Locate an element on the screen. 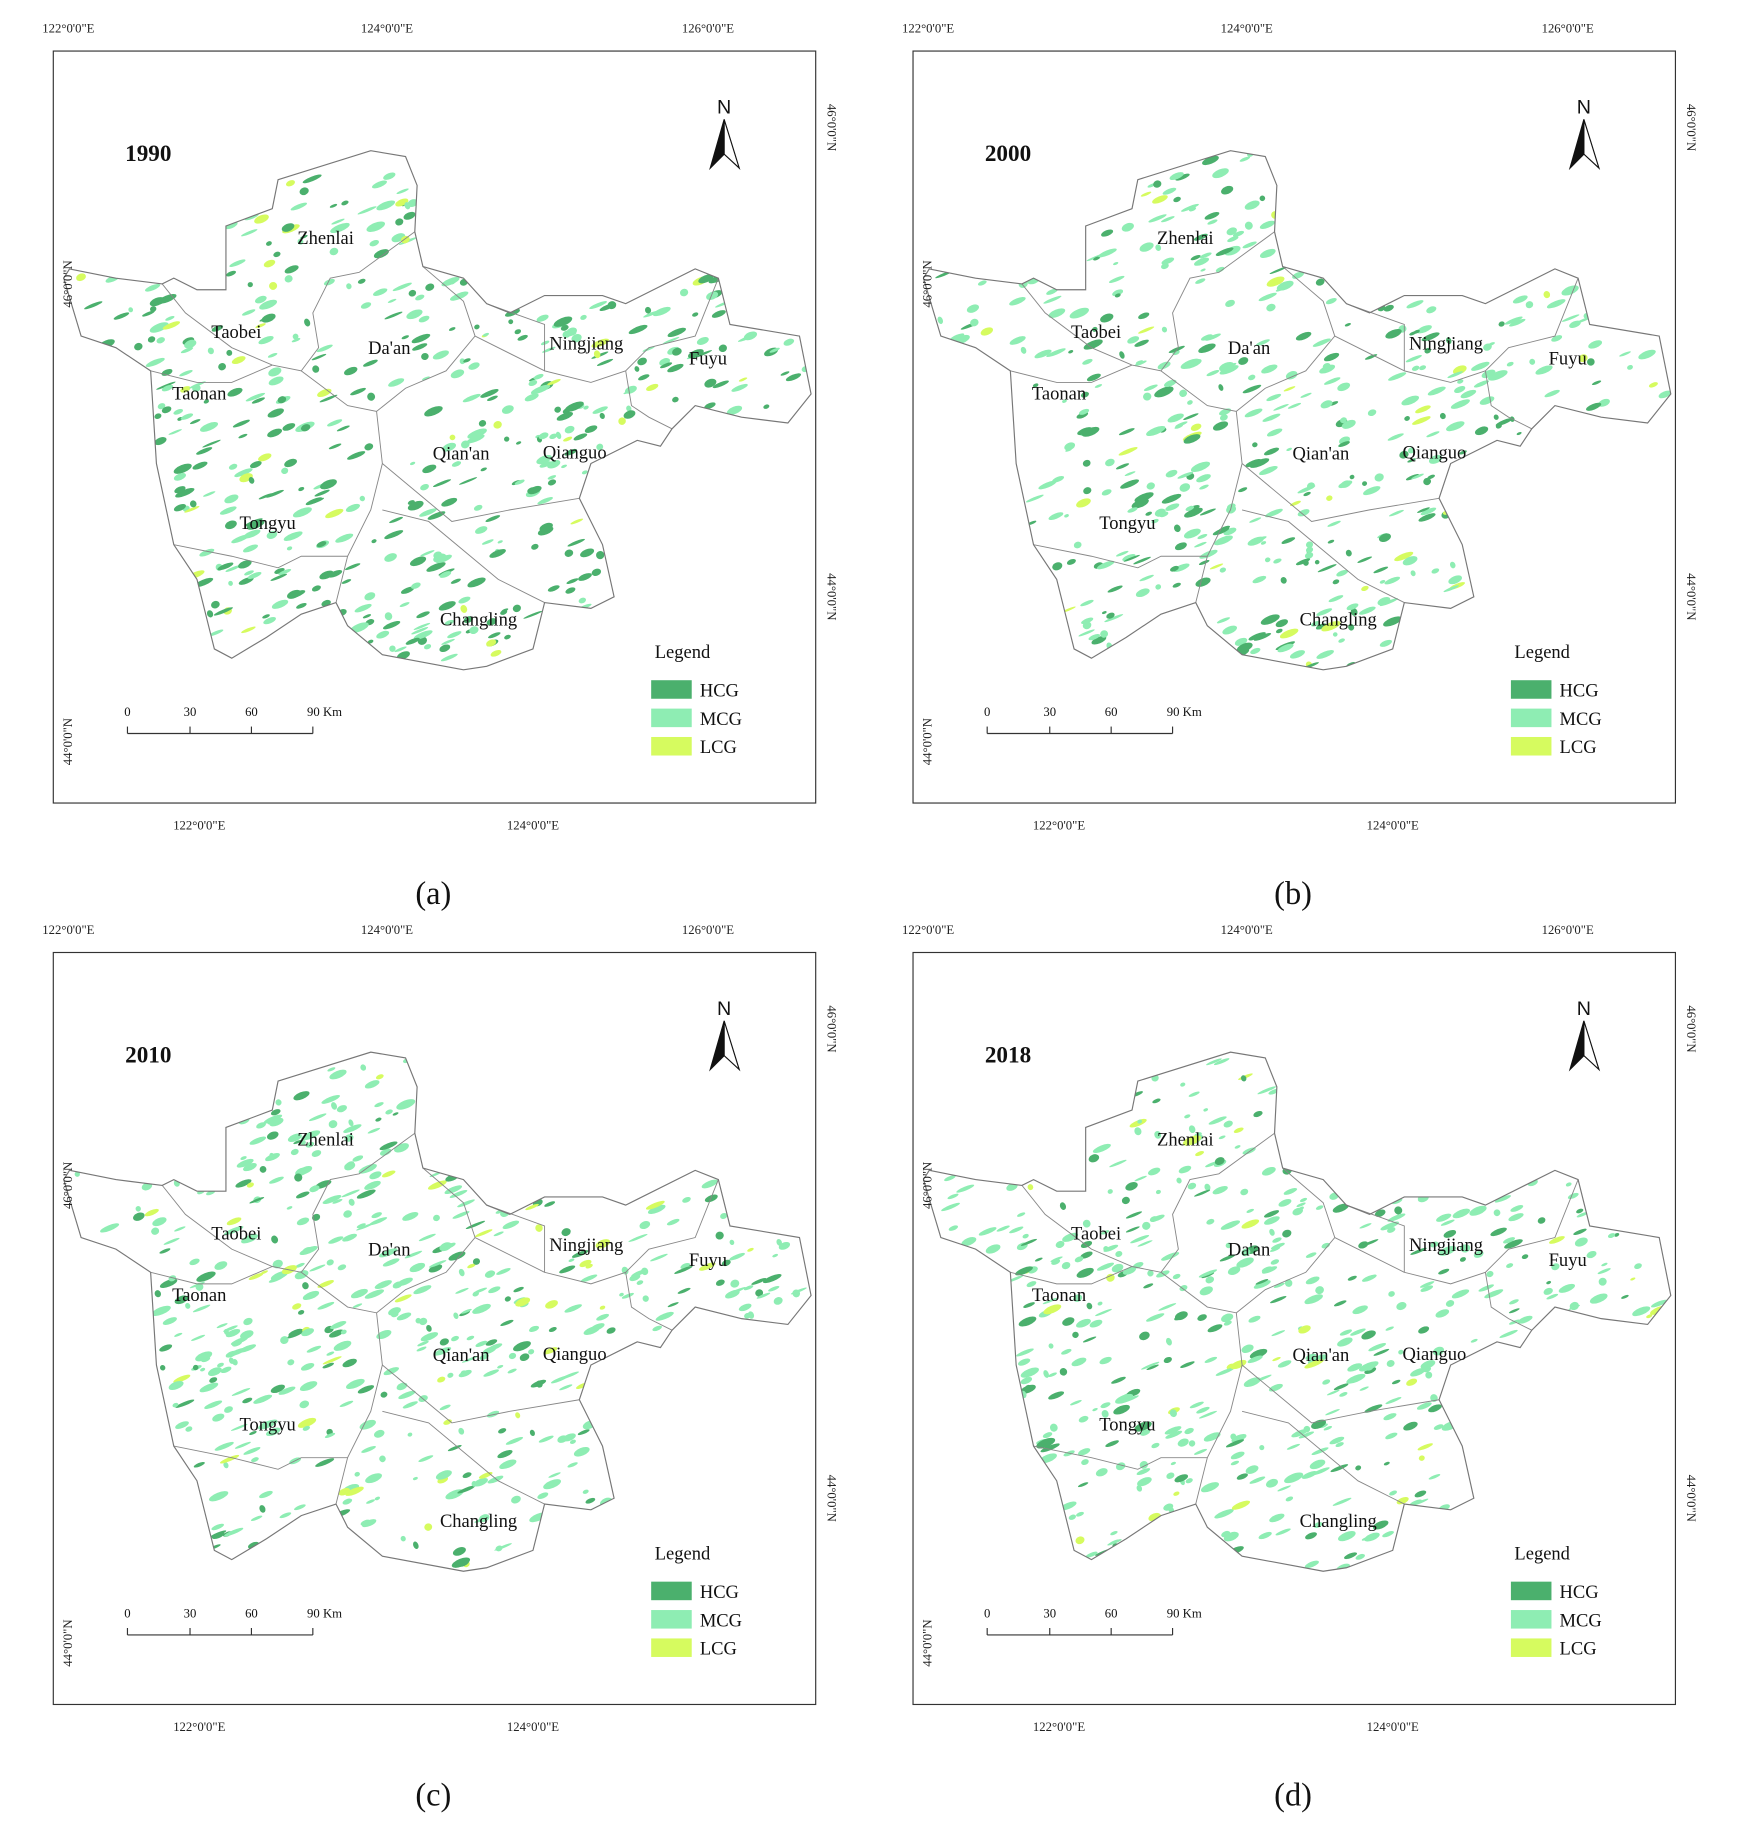 The width and height of the screenshot is (1738, 1832). legend-title: Legend is located at coordinates (683, 1554).